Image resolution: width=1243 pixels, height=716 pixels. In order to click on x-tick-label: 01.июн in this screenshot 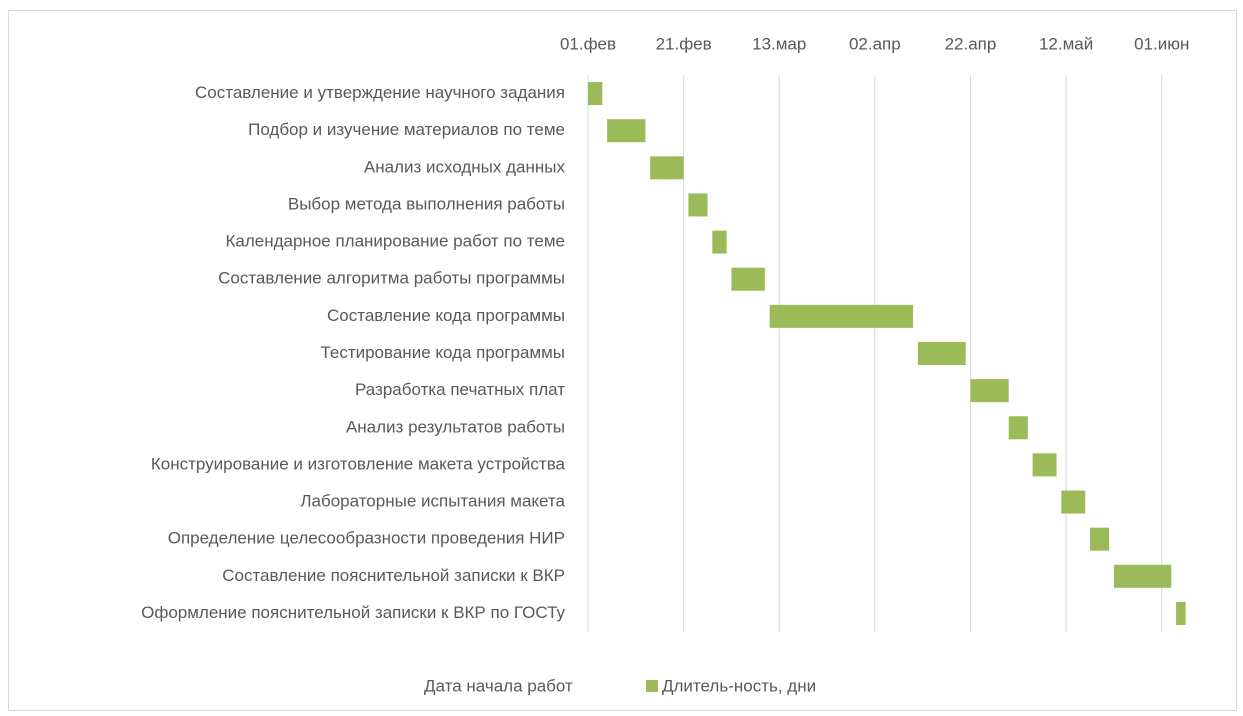, I will do `click(1161, 43)`.